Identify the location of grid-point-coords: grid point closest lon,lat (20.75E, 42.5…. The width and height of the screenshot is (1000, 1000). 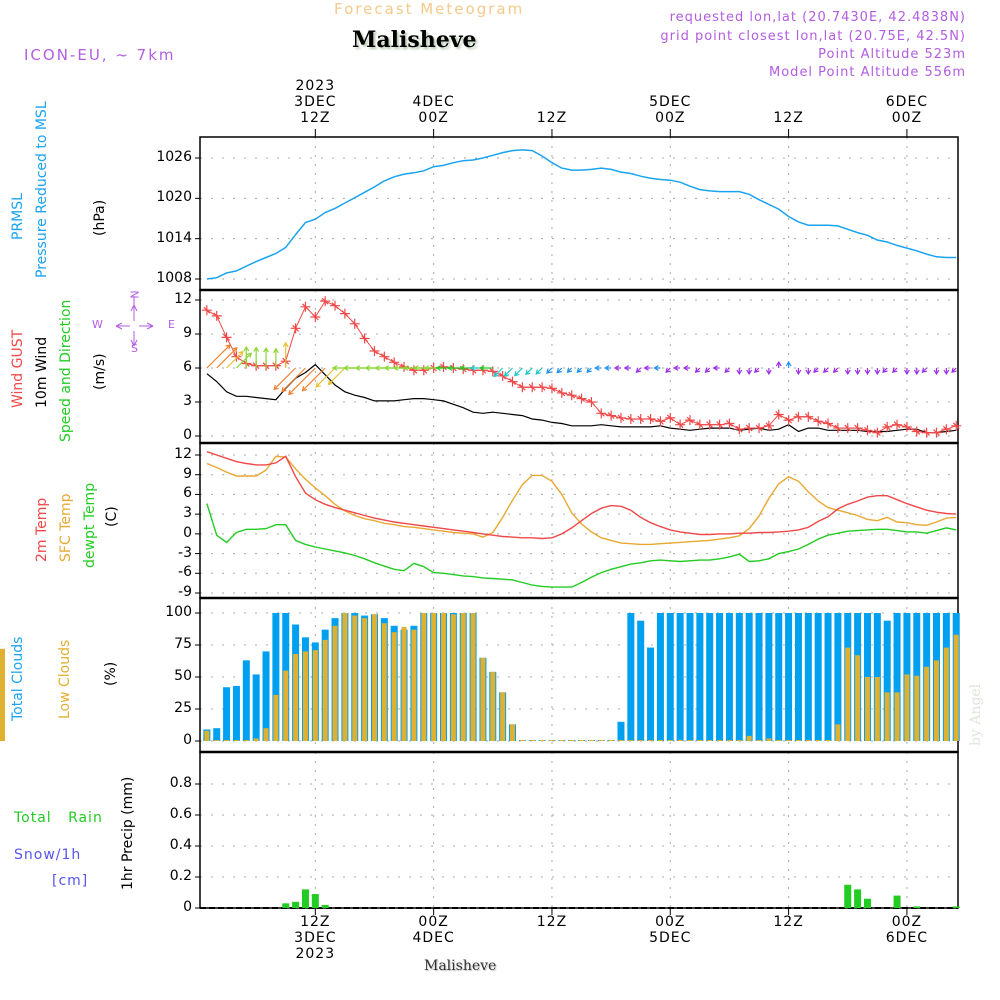
(813, 36).